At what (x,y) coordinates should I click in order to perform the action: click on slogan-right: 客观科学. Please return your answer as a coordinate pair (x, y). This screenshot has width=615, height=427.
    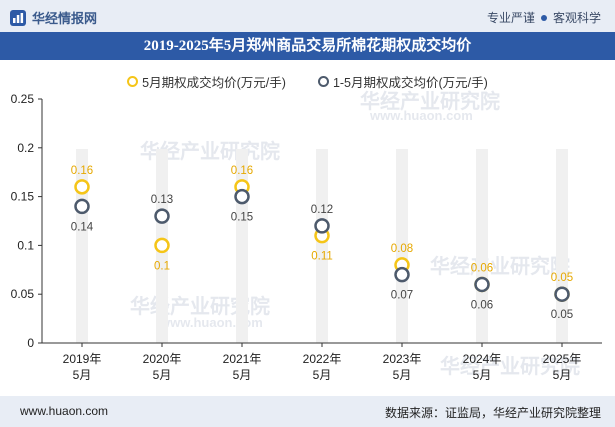
    Looking at the image, I should click on (576, 18).